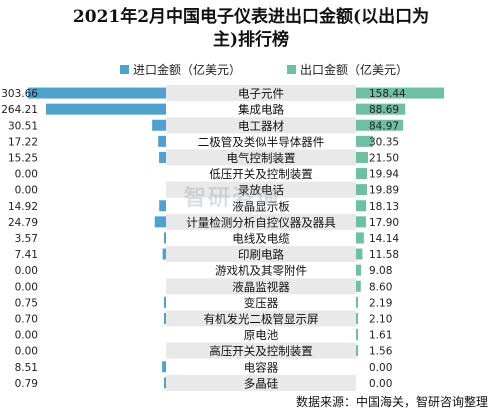 The image size is (502, 418). What do you see at coordinates (26, 384) in the screenshot?
I see `import-value-label: 0.79` at bounding box center [26, 384].